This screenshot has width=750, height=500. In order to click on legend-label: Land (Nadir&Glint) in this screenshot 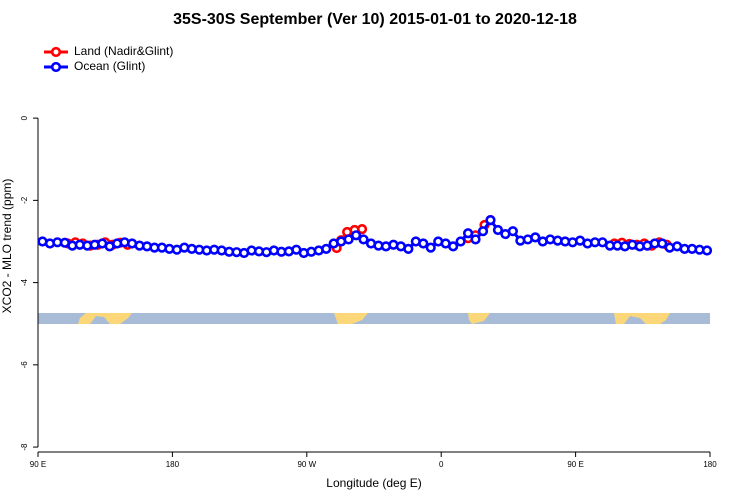, I will do `click(123, 51)`.